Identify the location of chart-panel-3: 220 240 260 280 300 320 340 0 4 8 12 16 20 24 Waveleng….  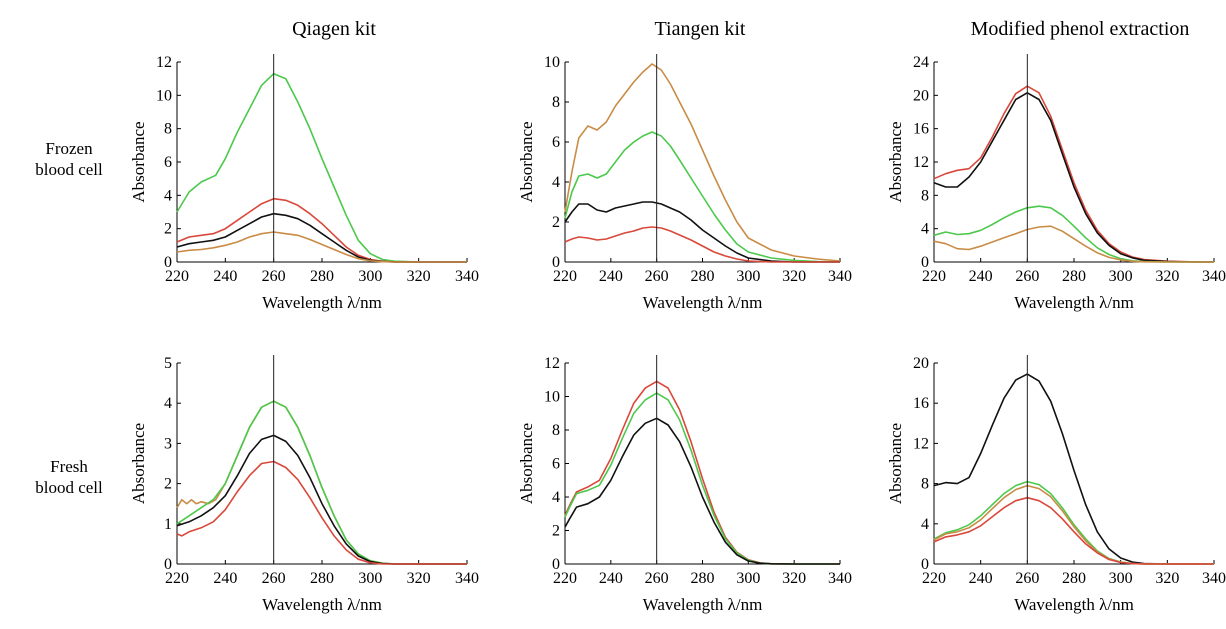
(1056, 183).